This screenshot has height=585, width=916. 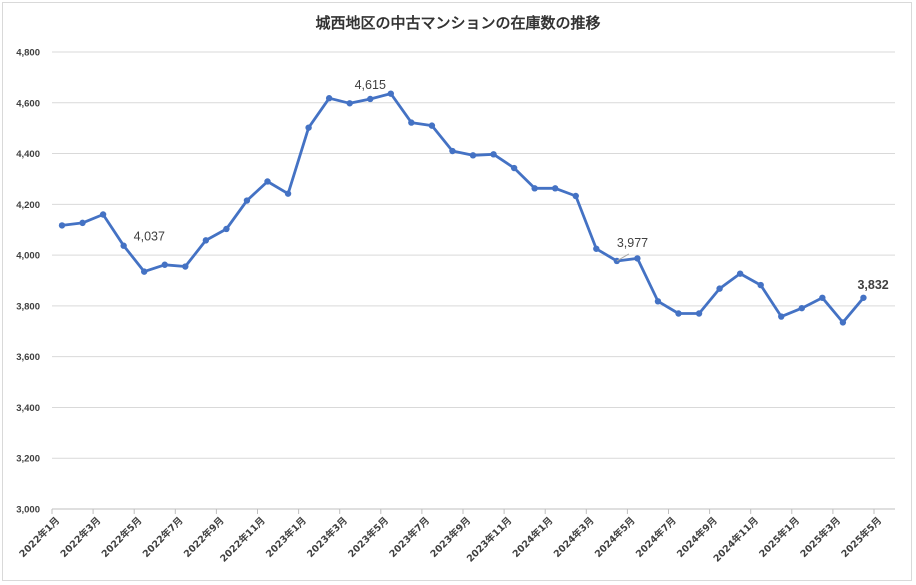 What do you see at coordinates (409, 537) in the screenshot?
I see `x-tick-label: 2023年7月` at bounding box center [409, 537].